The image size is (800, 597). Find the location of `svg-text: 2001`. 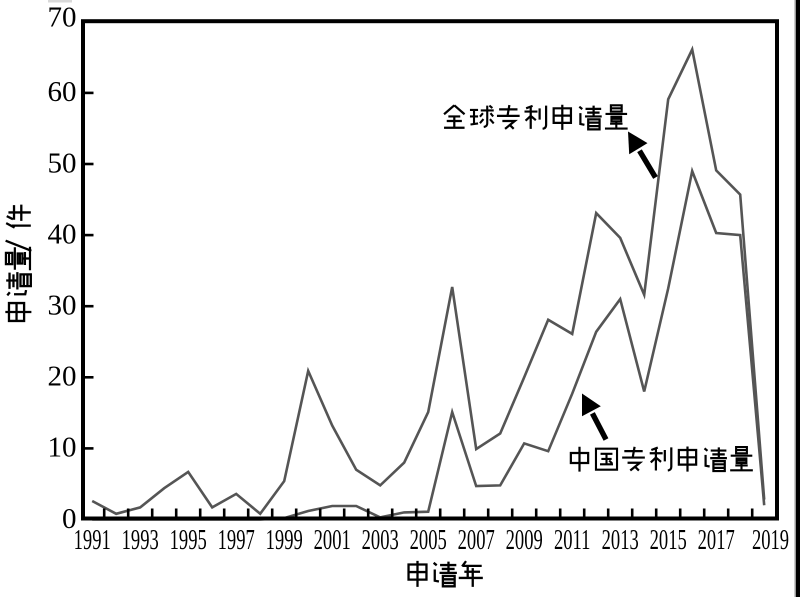

svg-text: 2001 is located at coordinates (332, 540).